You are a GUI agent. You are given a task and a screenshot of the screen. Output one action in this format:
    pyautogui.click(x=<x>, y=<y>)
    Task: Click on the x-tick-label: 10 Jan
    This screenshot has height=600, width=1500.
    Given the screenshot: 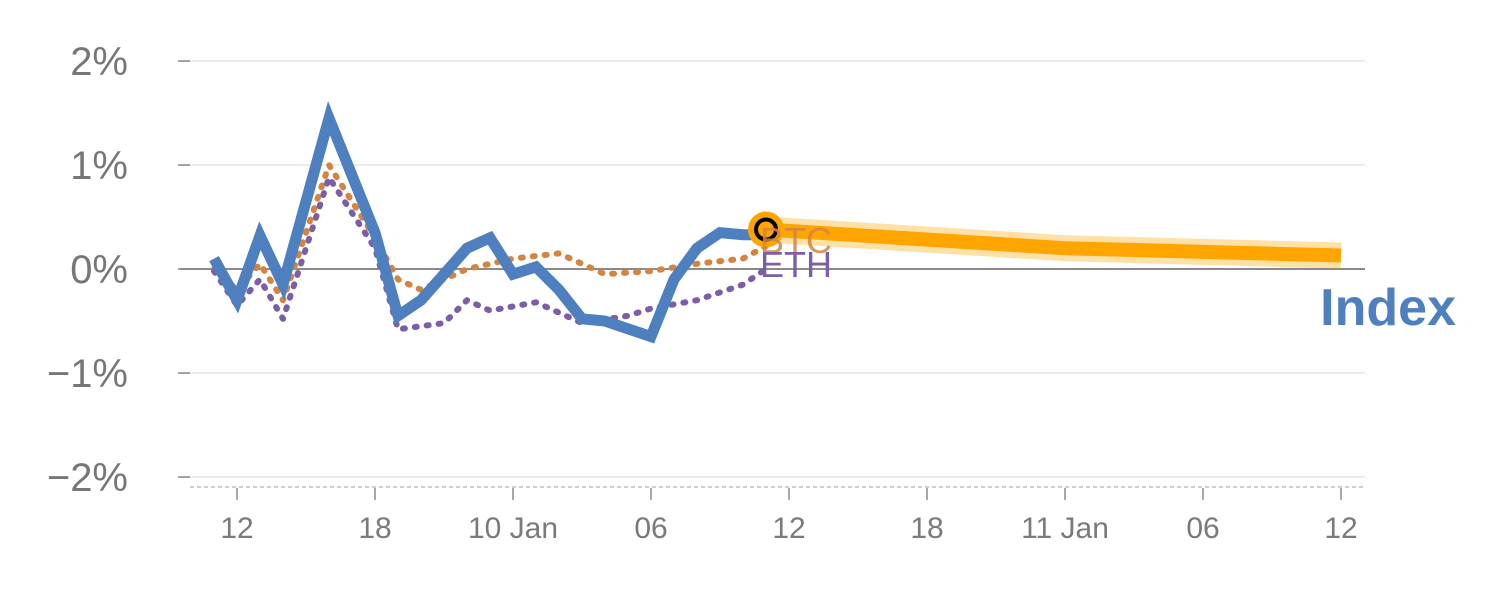 What is the action you would take?
    pyautogui.click(x=513, y=528)
    